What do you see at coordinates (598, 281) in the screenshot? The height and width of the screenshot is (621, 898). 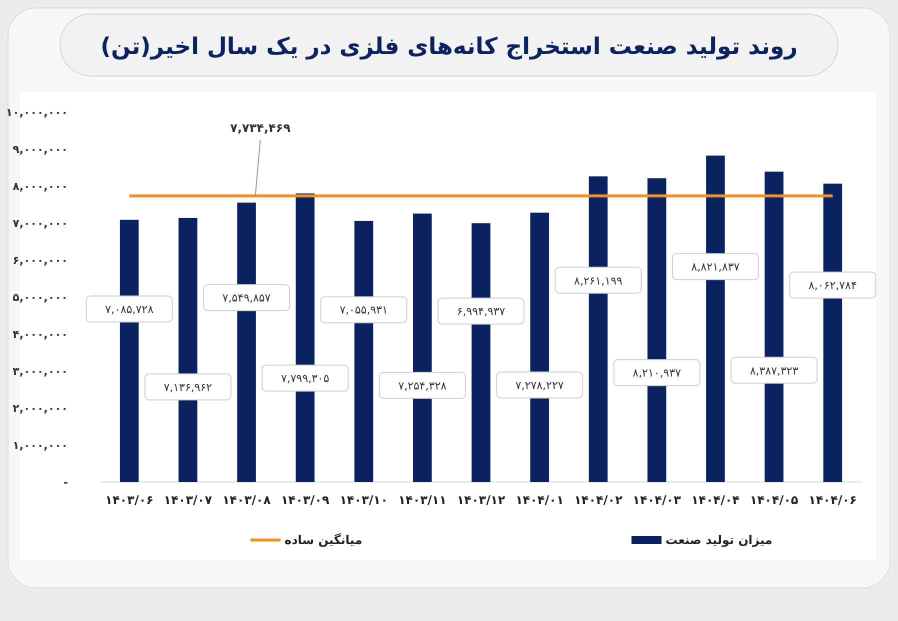 I see `data-label: ۸,۲۶۱,۱۹۹` at bounding box center [598, 281].